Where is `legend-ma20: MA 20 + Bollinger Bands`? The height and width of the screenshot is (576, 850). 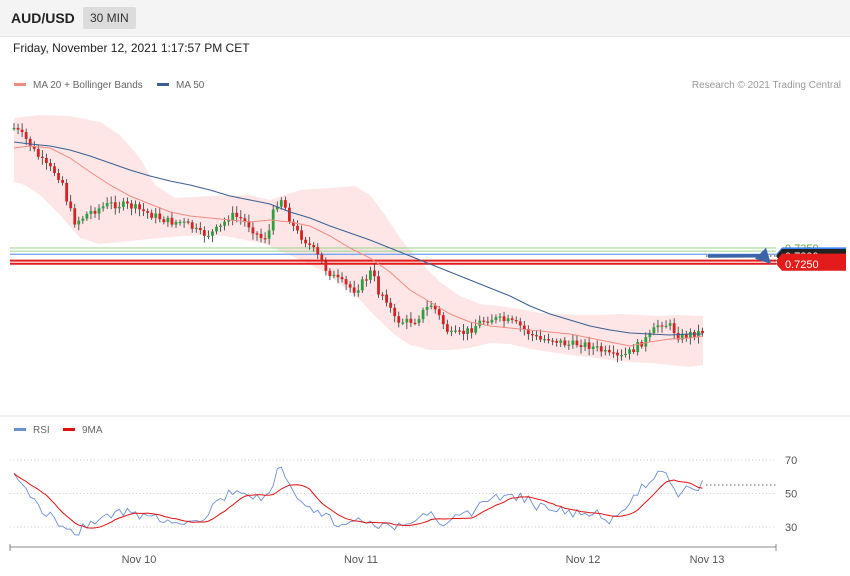
legend-ma20: MA 20 + Bollinger Bands is located at coordinates (78, 85).